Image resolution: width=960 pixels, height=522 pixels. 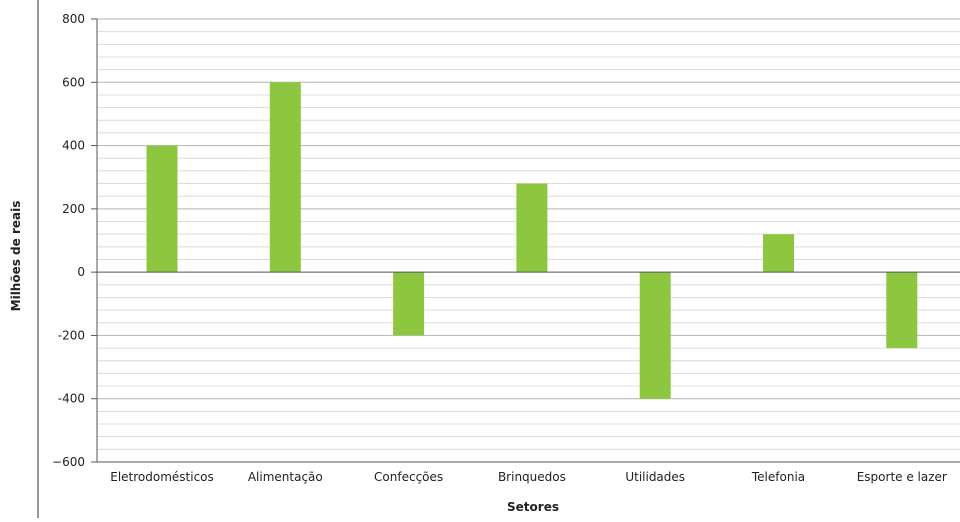 What do you see at coordinates (533, 507) in the screenshot?
I see `x-axis-title: Setores` at bounding box center [533, 507].